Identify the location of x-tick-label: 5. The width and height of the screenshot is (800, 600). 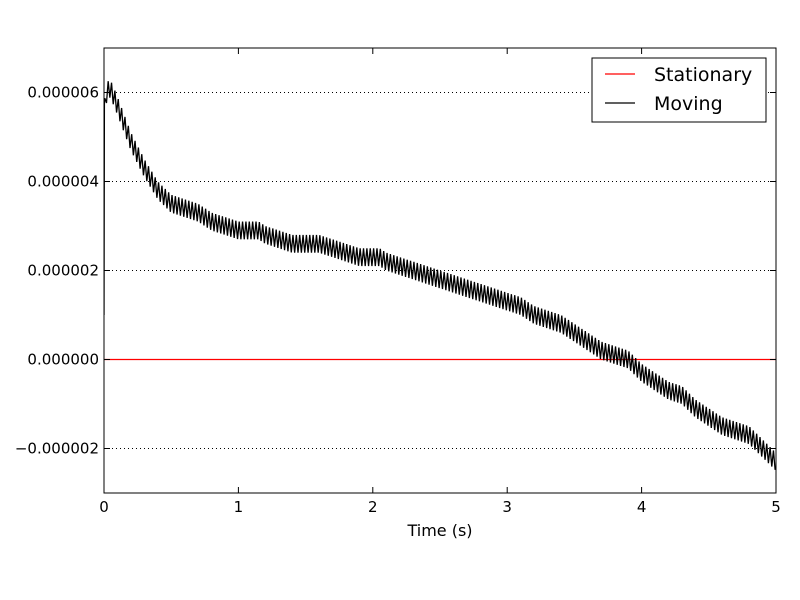
(776, 507).